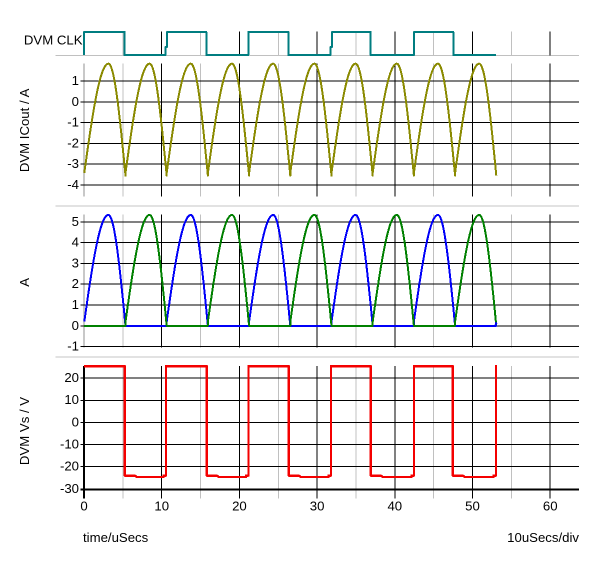 The image size is (600, 563). I want to click on svg-text: 40, so click(394, 506).